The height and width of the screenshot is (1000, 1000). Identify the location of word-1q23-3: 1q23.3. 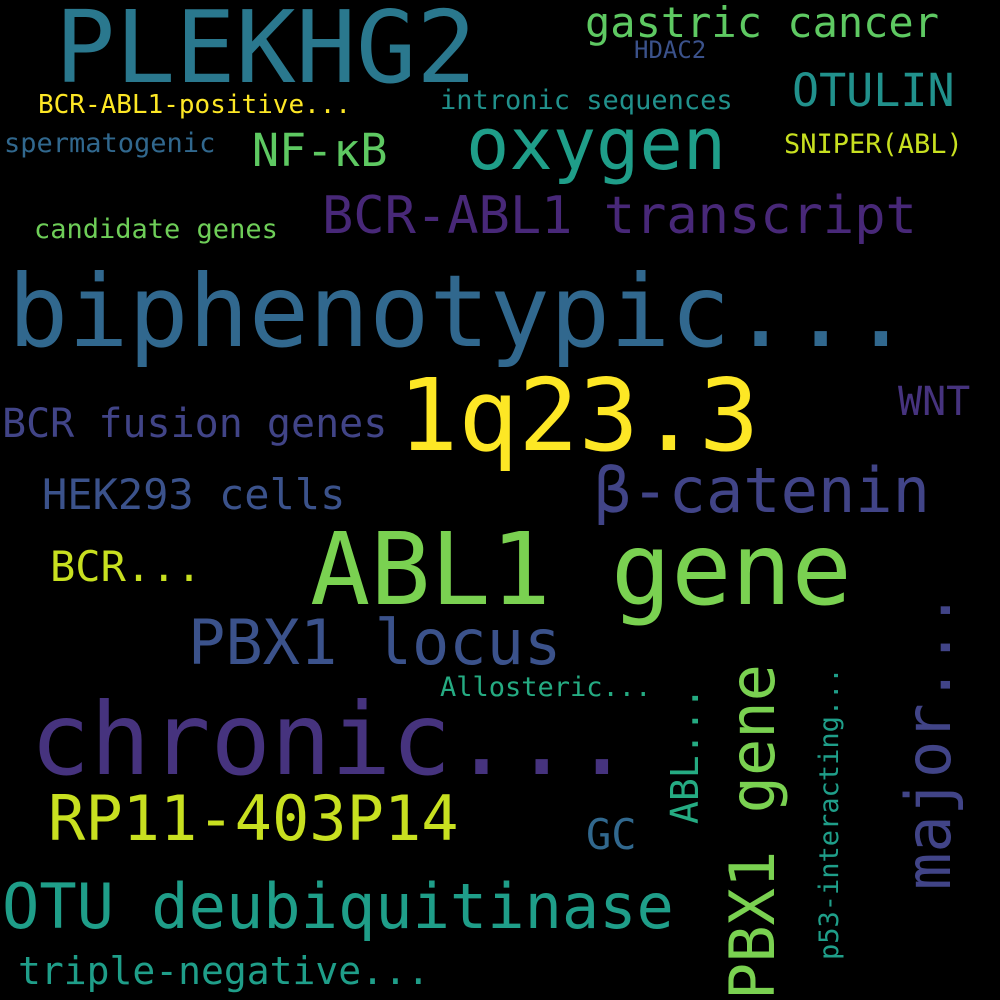
(579, 415).